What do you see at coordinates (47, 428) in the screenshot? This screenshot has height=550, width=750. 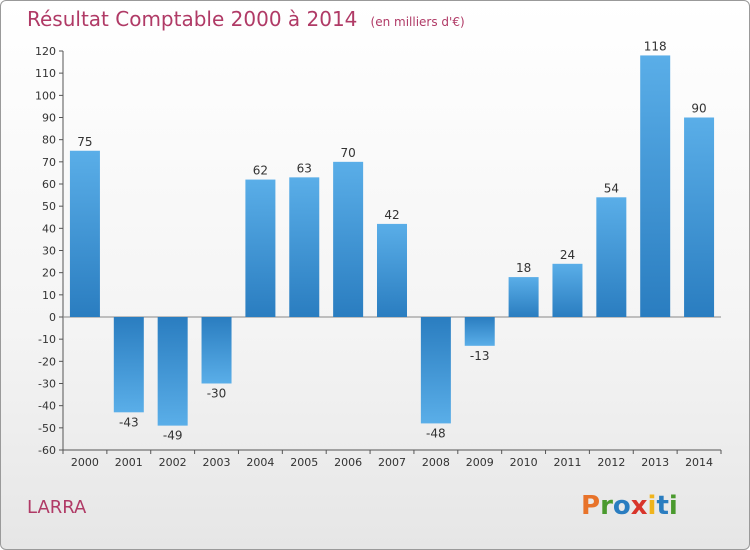 I see `y-tick-label: -50` at bounding box center [47, 428].